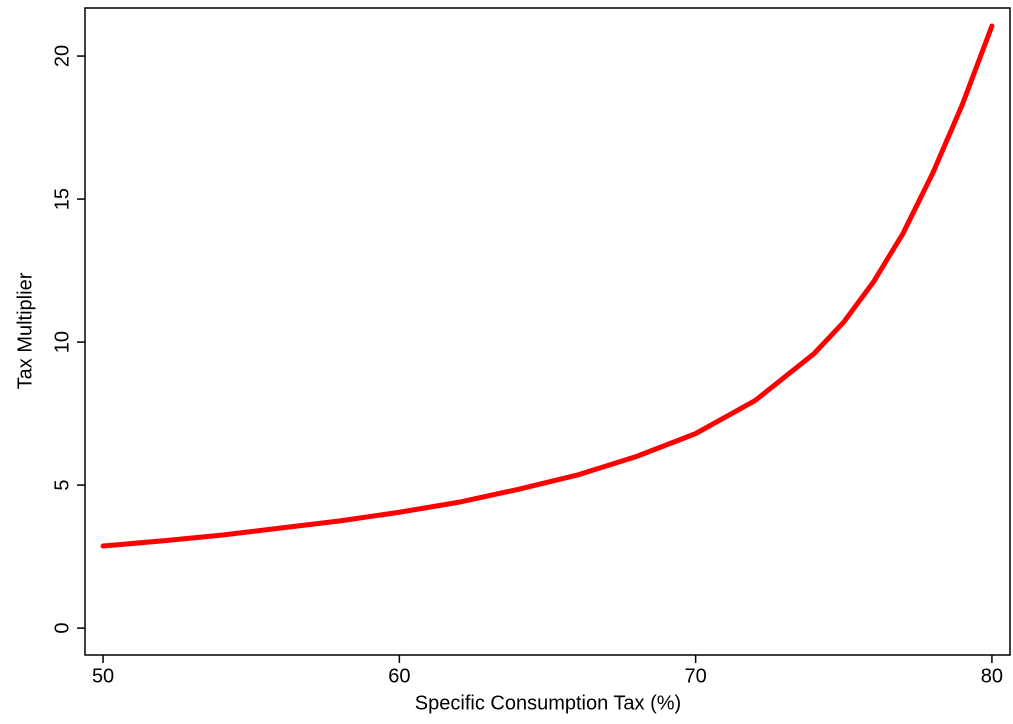  Describe the element at coordinates (62, 56) in the screenshot. I see `y-tick-label: 20` at that location.